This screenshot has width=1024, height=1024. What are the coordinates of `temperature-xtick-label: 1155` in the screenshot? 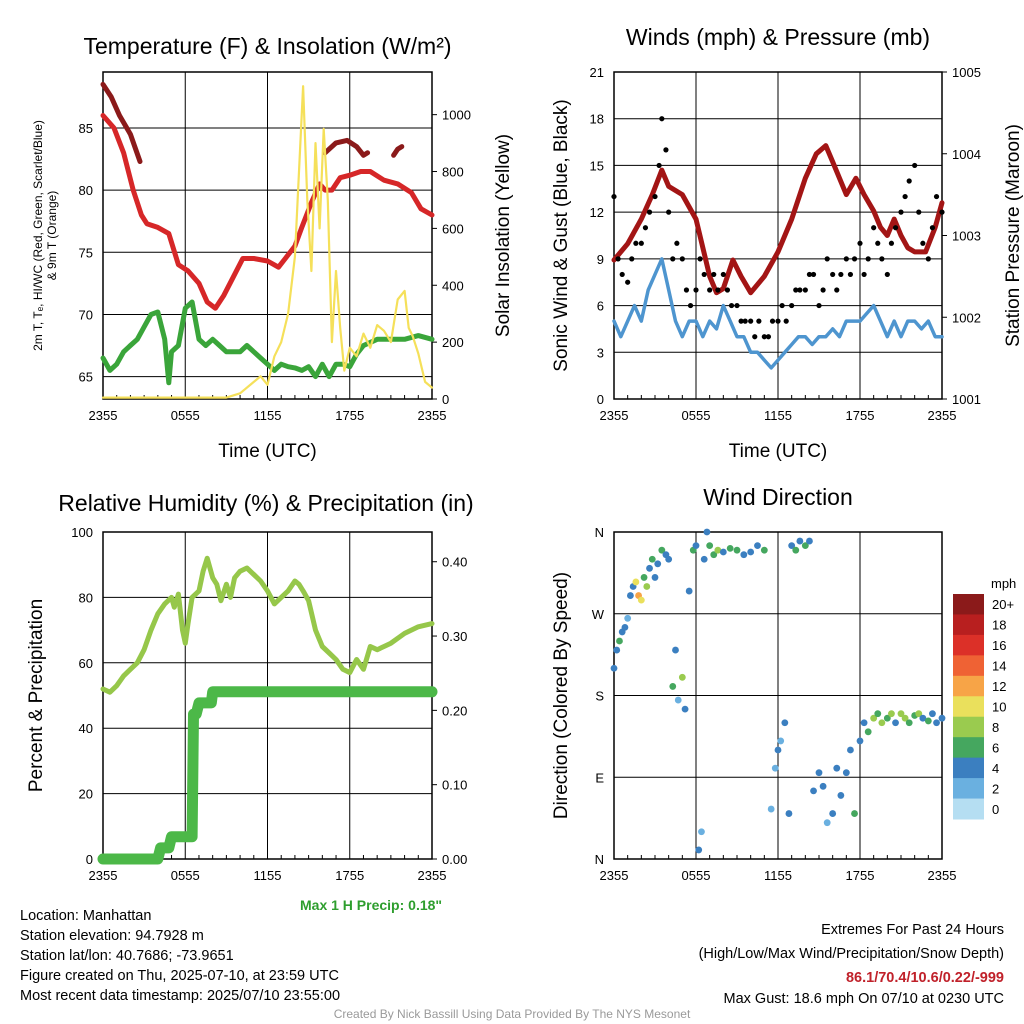 It's located at (268, 415).